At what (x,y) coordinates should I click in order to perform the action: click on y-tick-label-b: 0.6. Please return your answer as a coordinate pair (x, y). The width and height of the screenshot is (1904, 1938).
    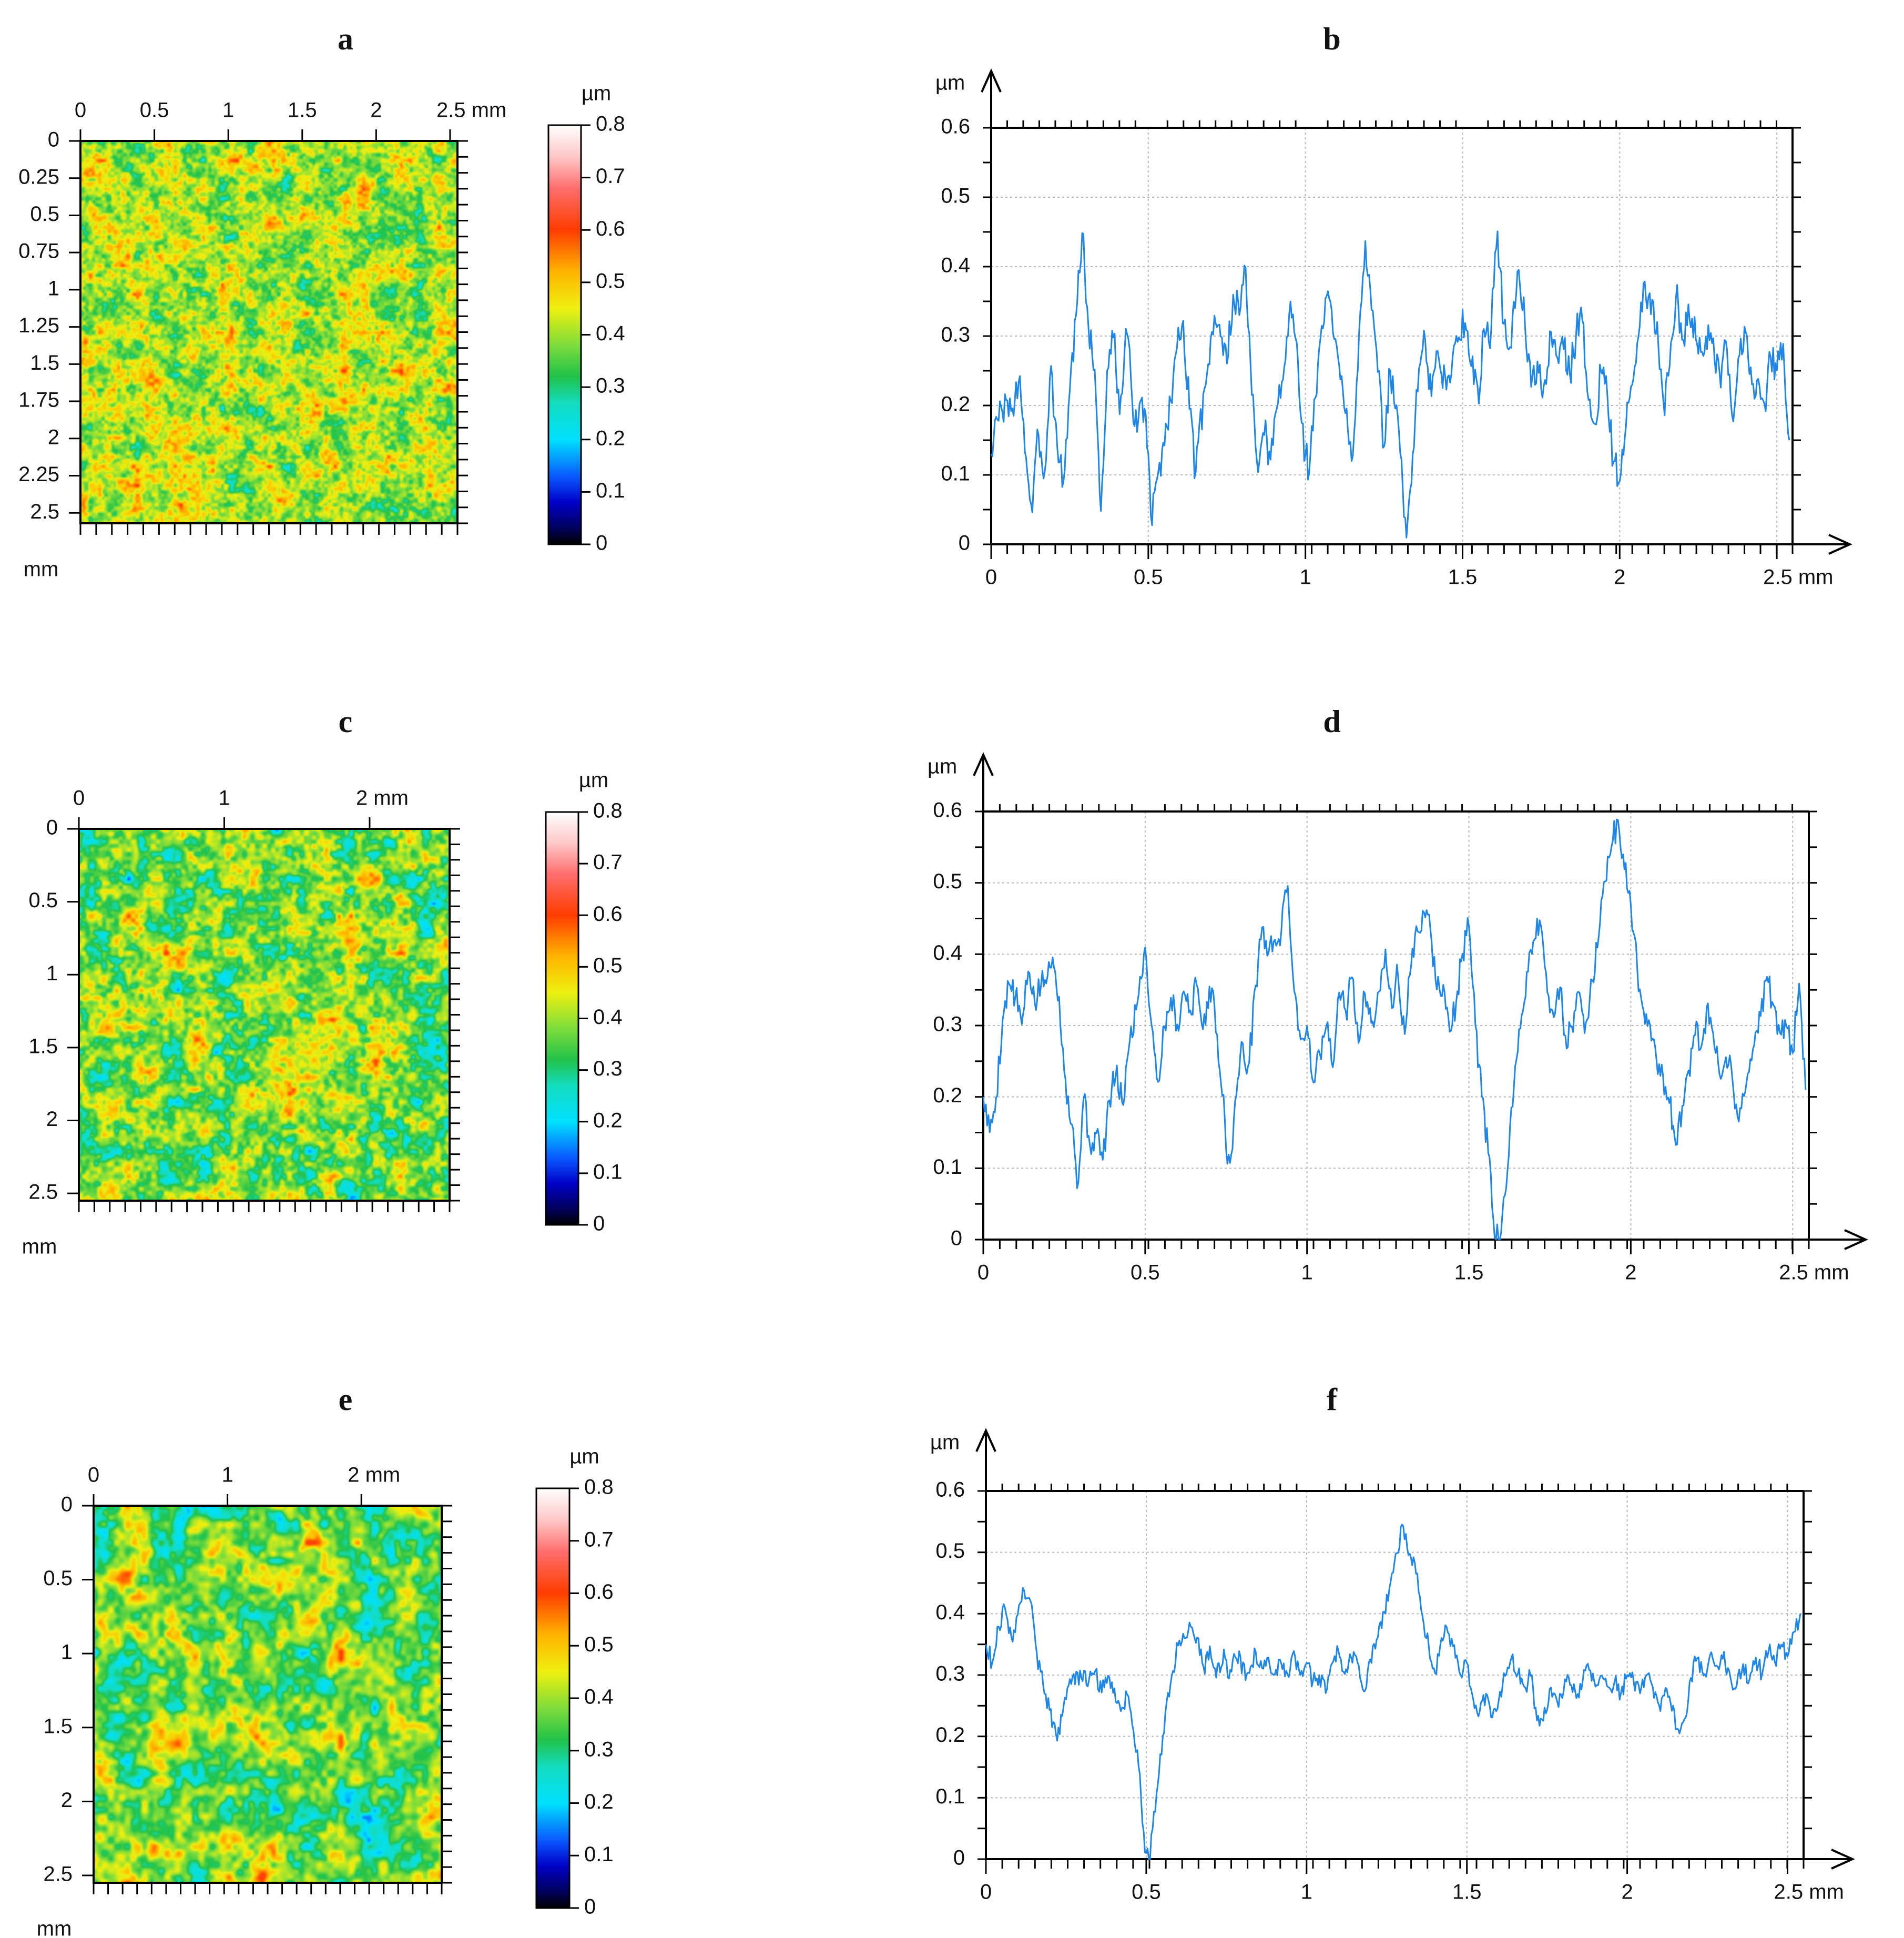
    Looking at the image, I should click on (956, 126).